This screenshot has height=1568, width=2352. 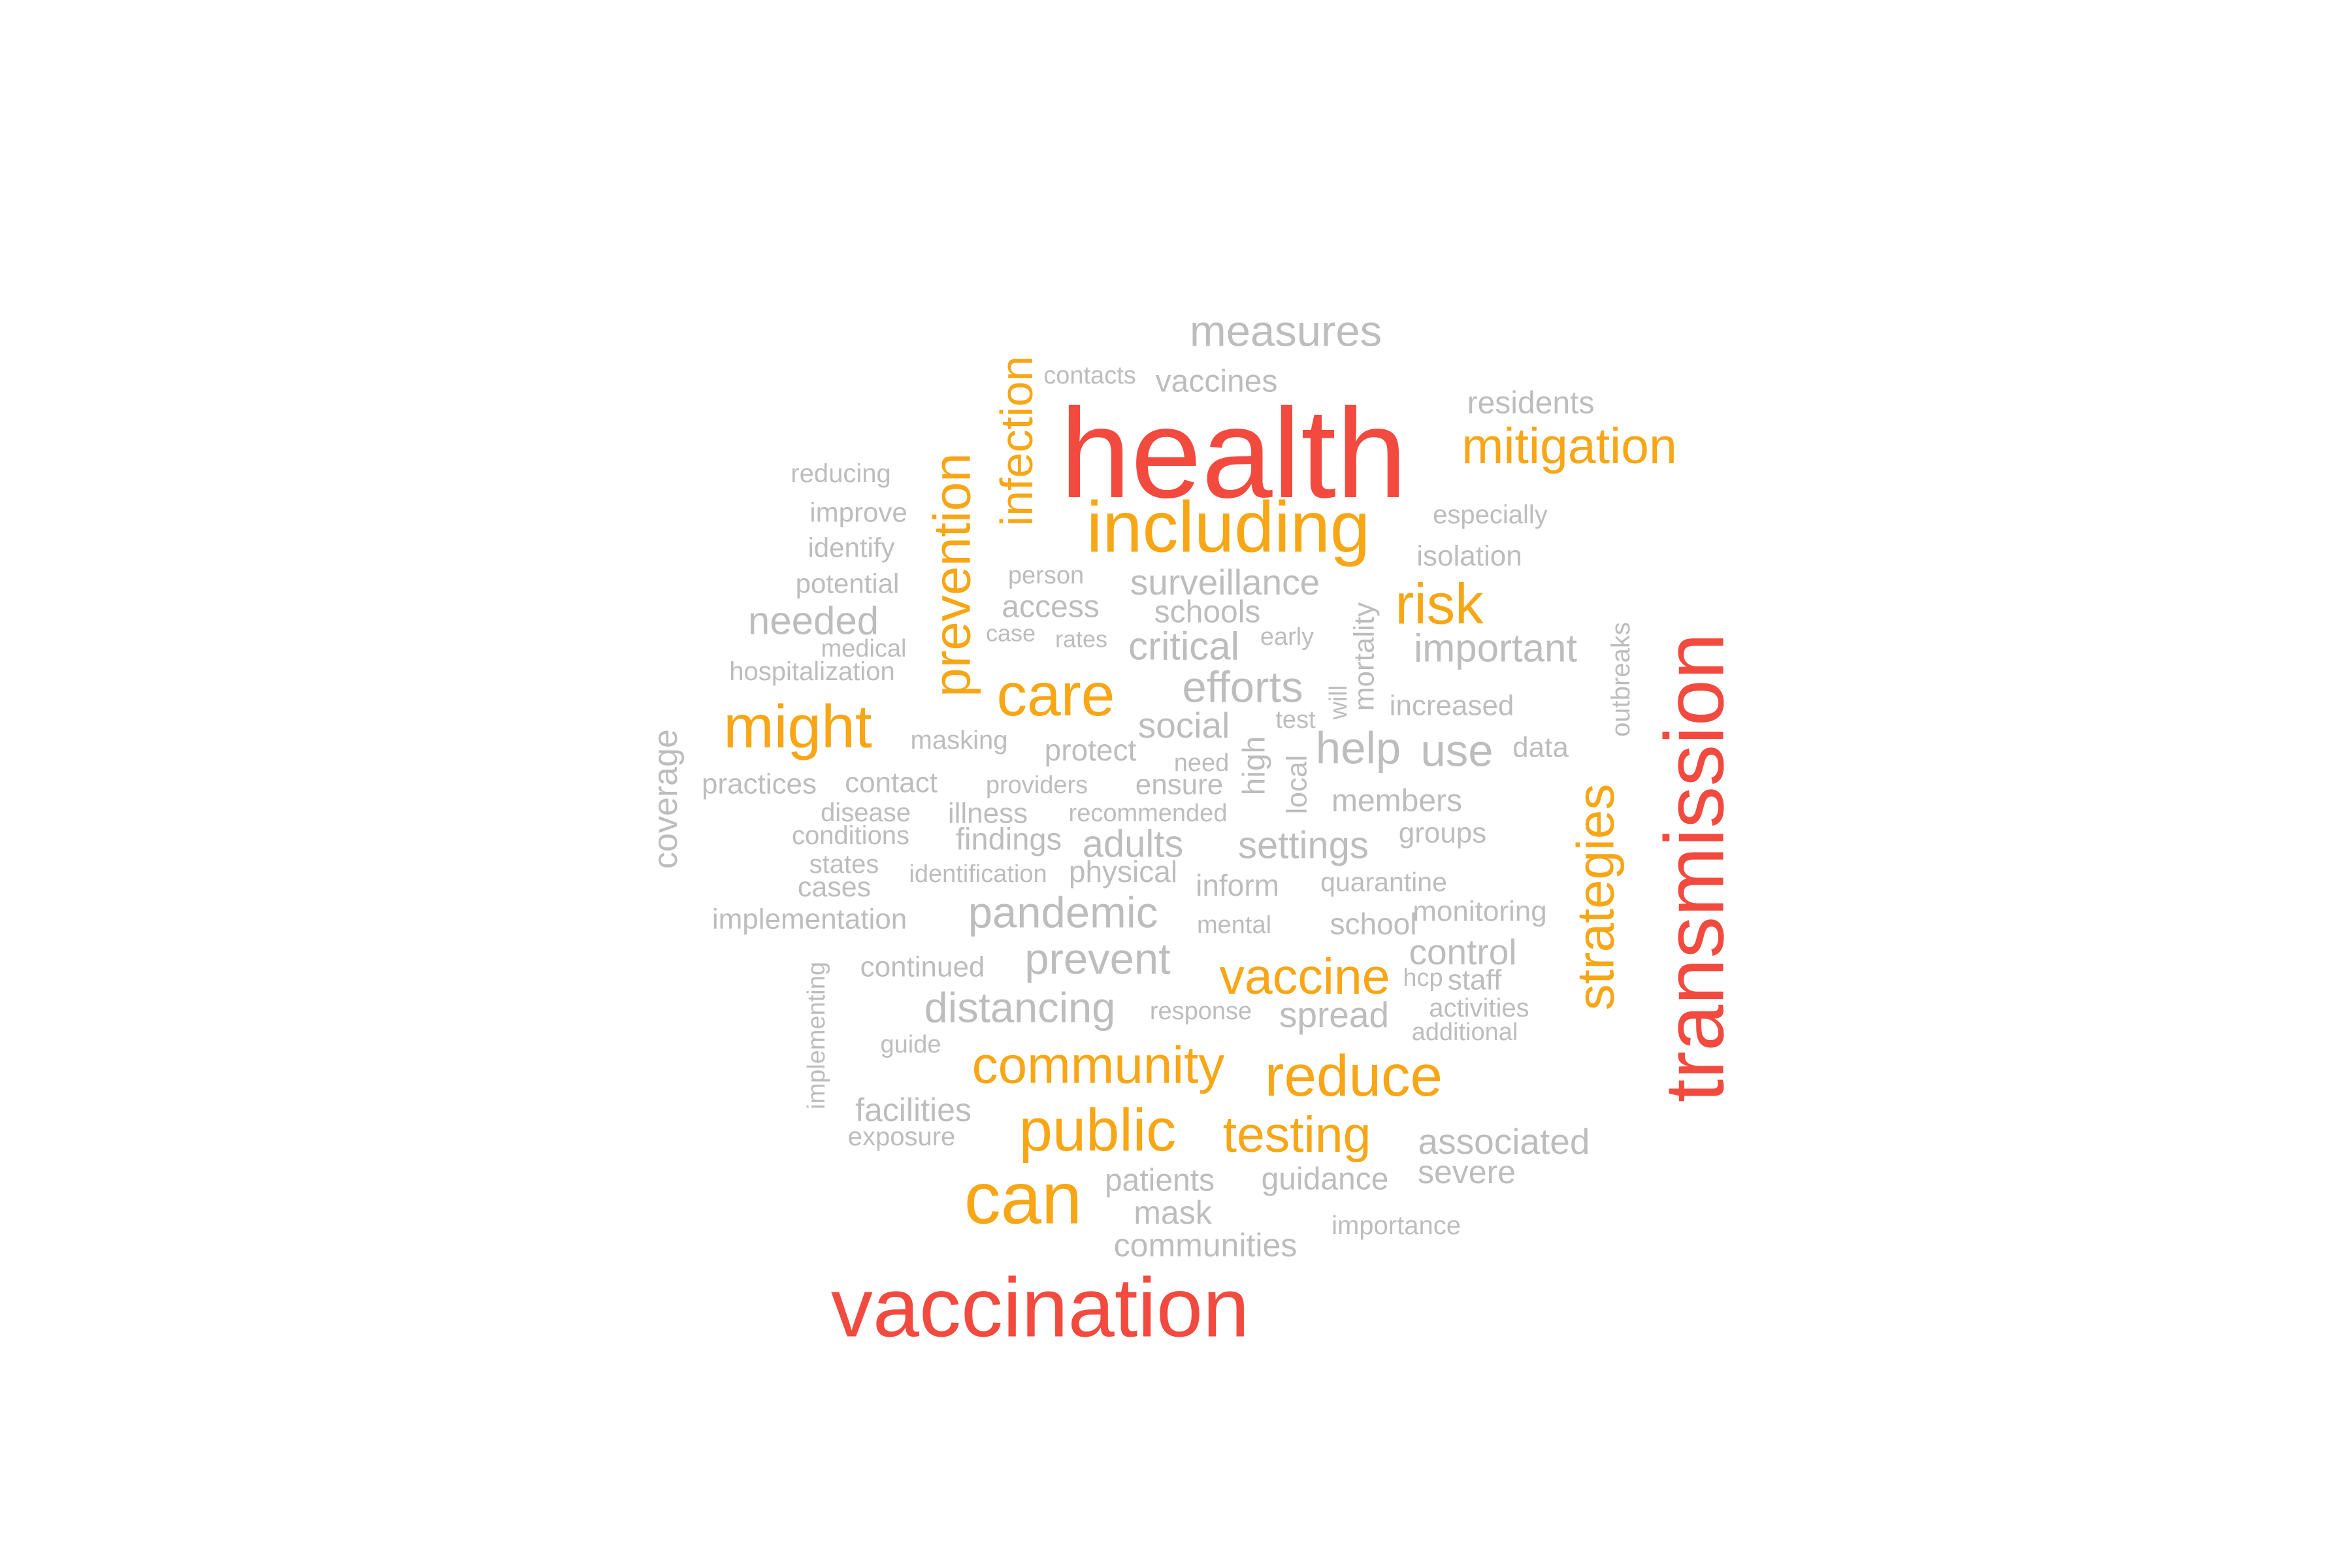 I want to click on cloud-word-severe: severe, so click(x=1467, y=1172).